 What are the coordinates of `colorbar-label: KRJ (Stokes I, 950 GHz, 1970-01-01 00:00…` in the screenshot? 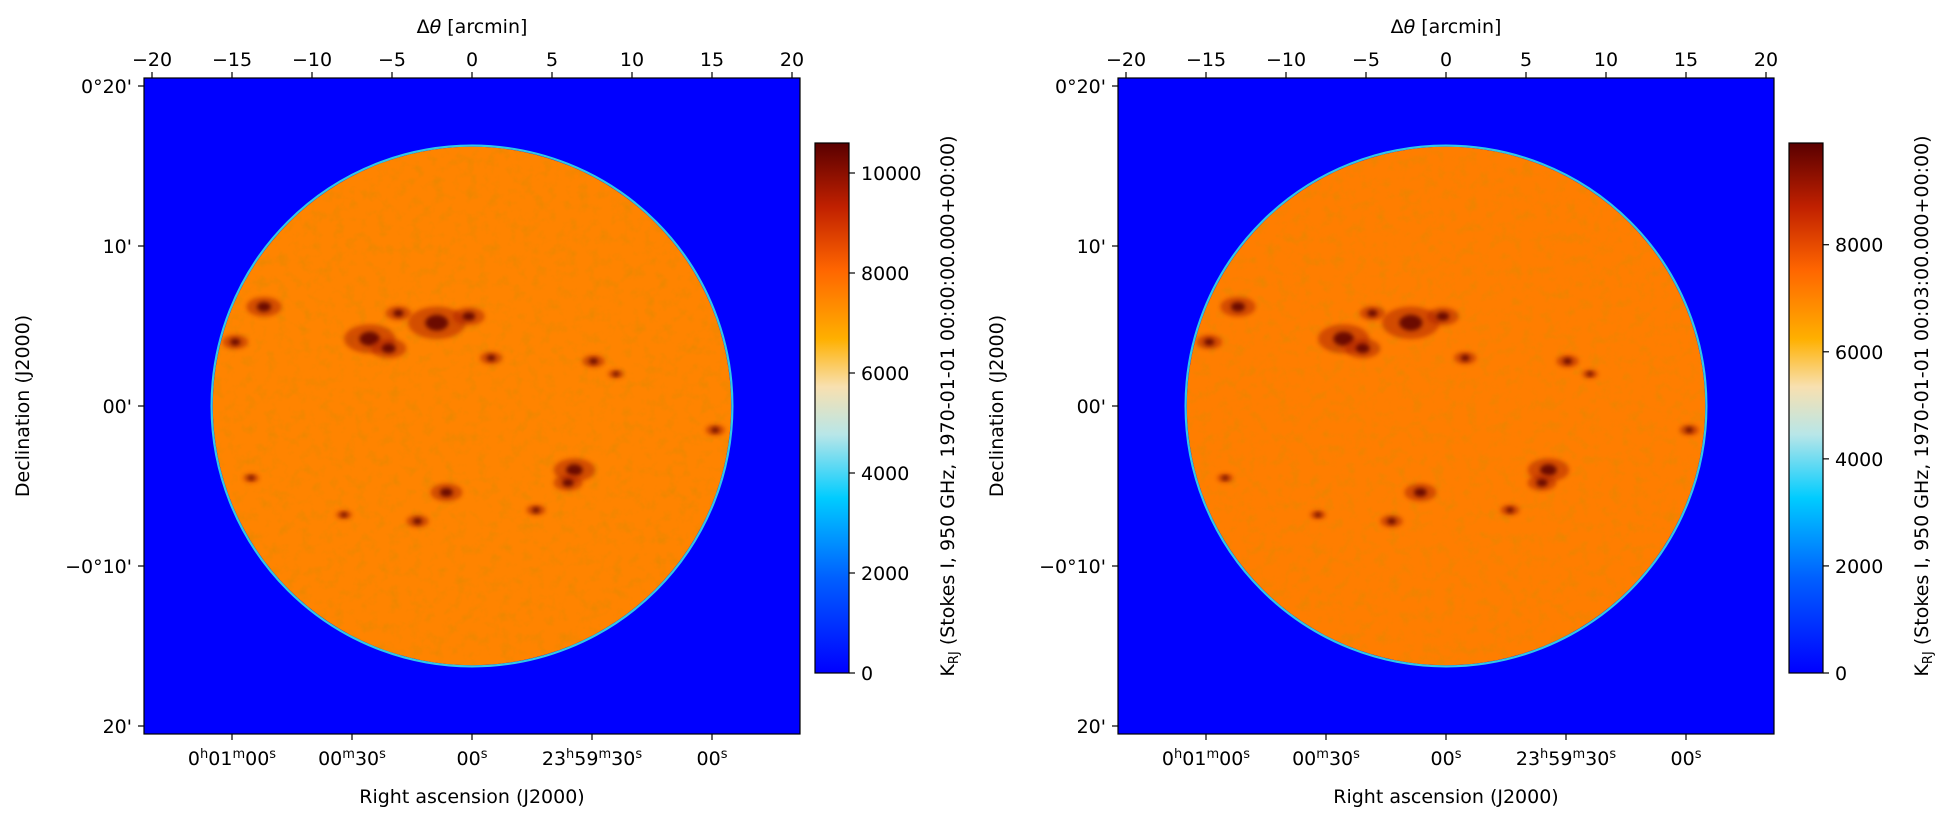 It's located at (949, 405).